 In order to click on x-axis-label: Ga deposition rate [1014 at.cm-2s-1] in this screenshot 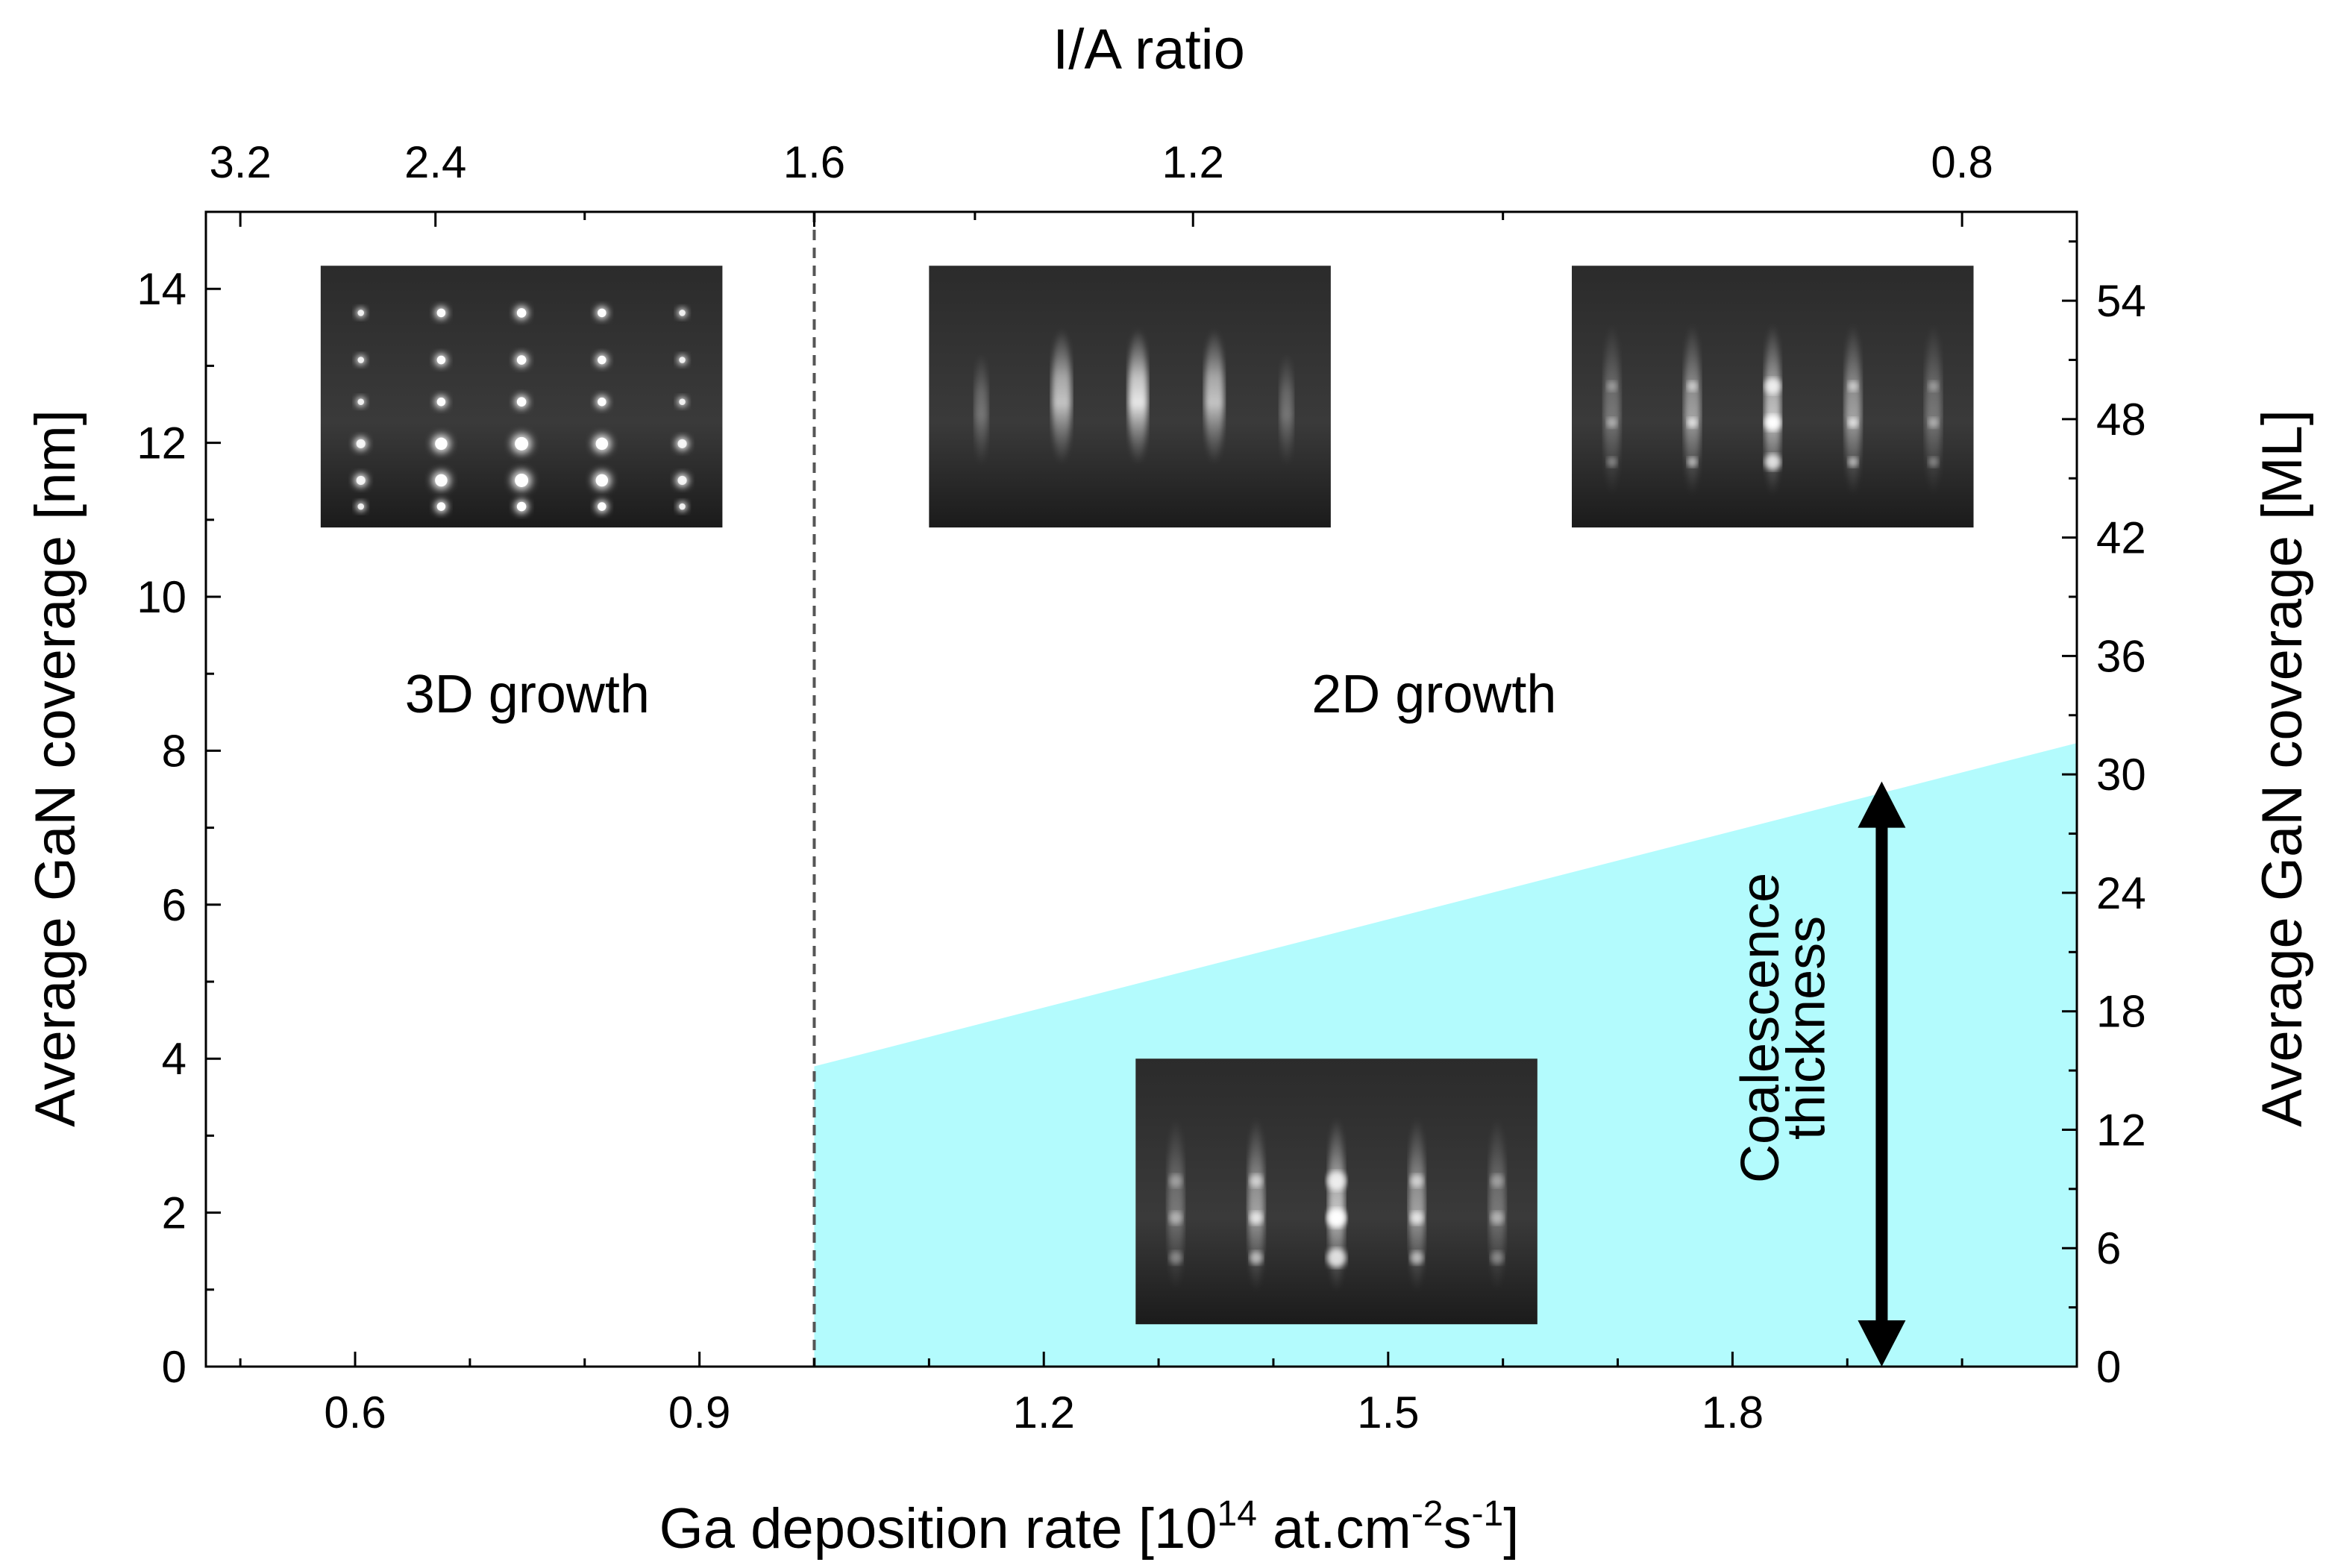, I will do `click(1089, 1527)`.